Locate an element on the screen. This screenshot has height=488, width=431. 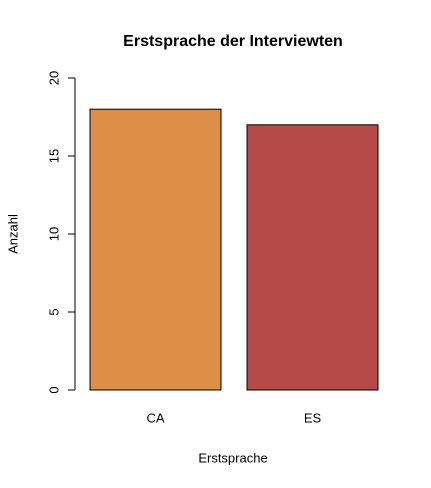
y-tick-label: 5 is located at coordinates (53, 311).